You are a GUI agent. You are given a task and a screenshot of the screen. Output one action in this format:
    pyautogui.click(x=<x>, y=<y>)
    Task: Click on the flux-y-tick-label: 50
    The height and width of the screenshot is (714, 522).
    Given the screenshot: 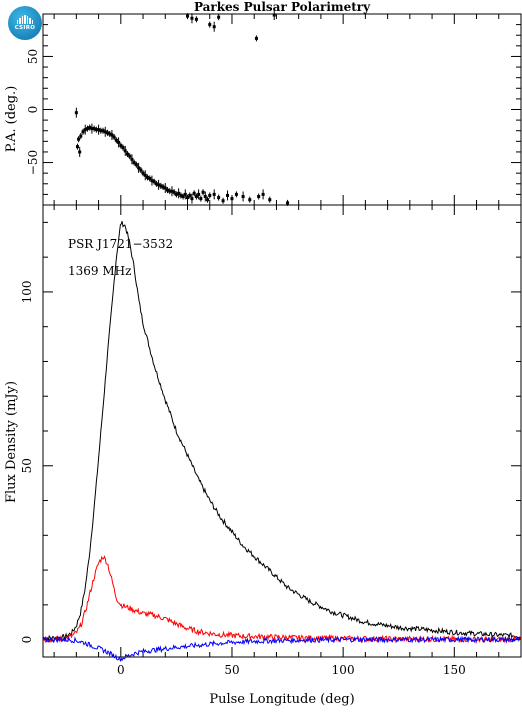 What is the action you would take?
    pyautogui.click(x=27, y=465)
    